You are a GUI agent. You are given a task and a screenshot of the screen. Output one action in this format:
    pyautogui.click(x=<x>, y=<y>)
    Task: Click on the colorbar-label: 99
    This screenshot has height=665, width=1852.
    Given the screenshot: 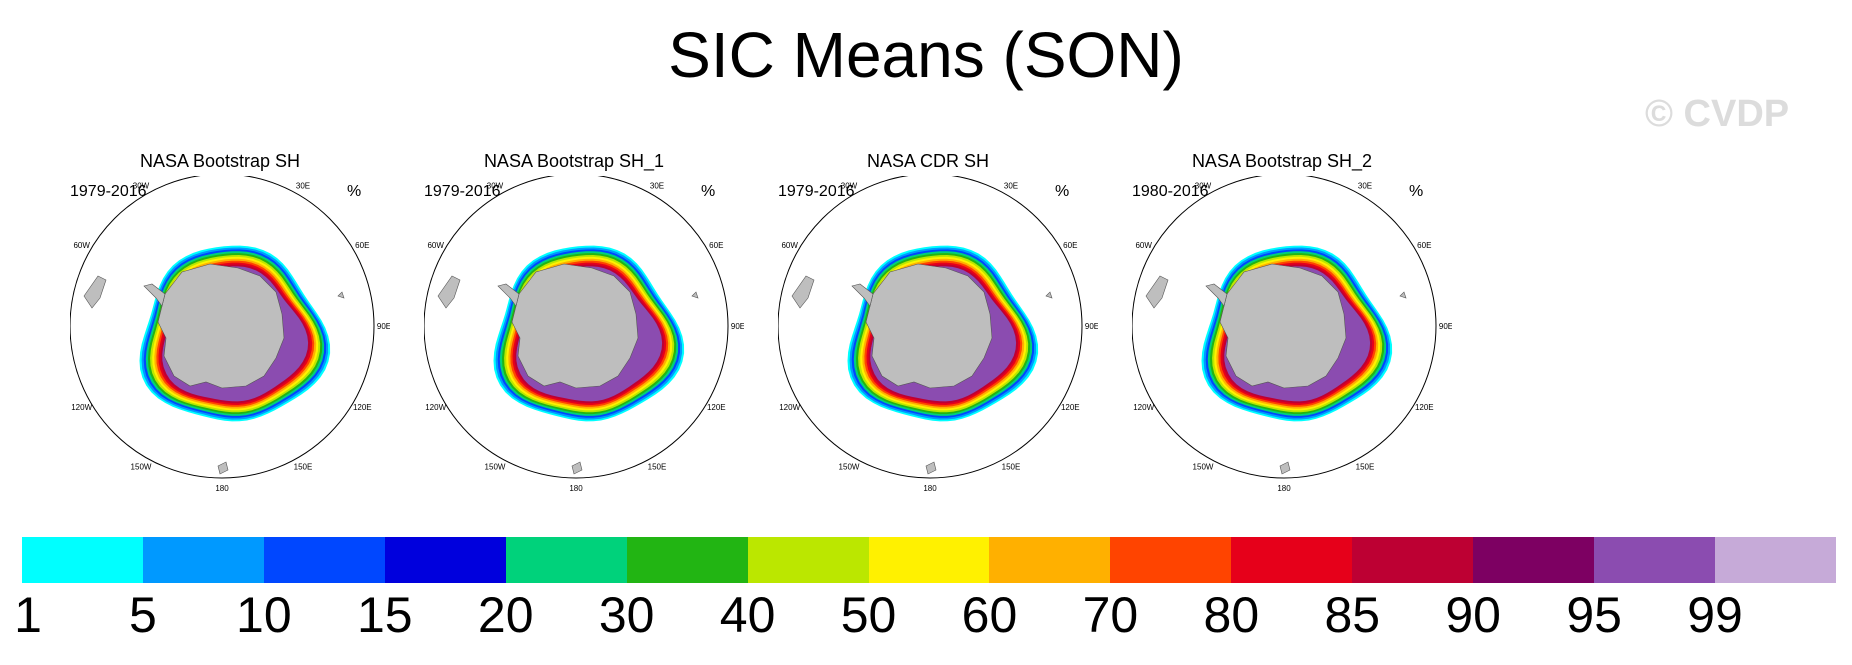 What is the action you would take?
    pyautogui.click(x=1715, y=615)
    